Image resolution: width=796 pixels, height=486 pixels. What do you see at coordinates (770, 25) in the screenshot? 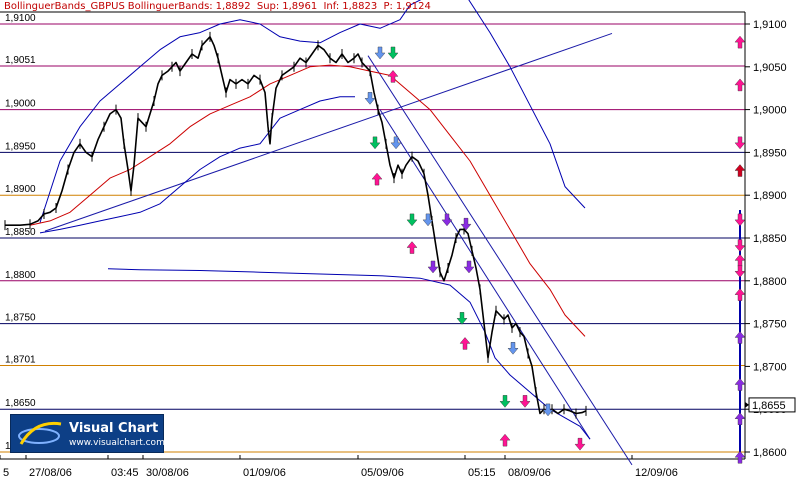
I see `y-tick-label-right: 1,9100` at bounding box center [770, 25].